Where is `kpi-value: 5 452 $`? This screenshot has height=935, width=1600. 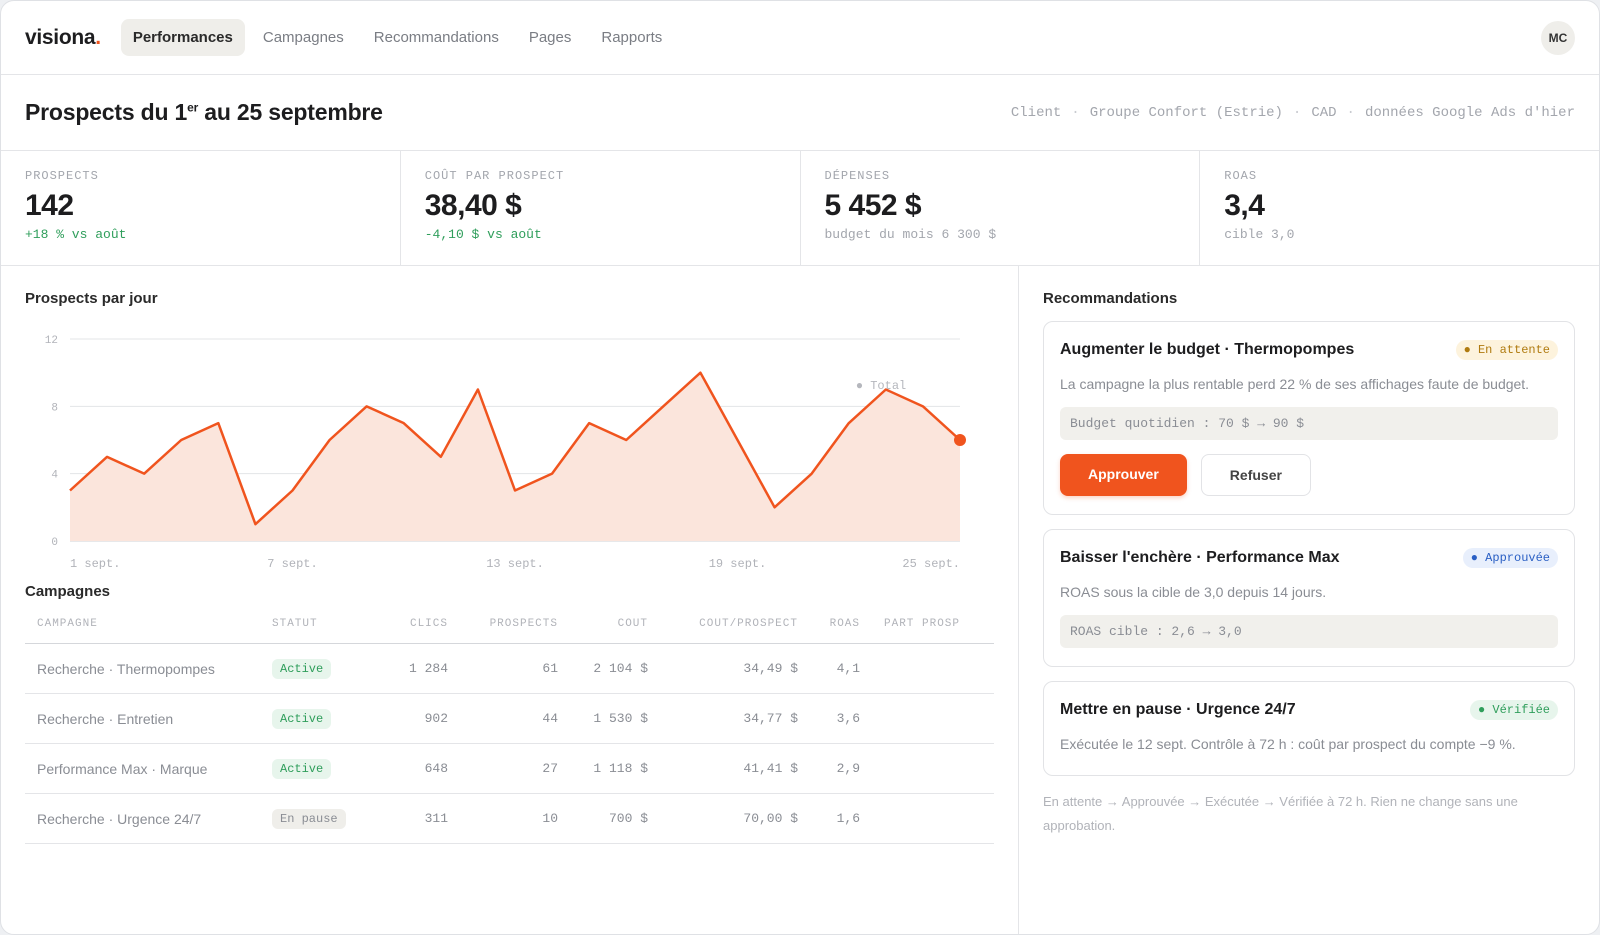
kpi-value: 5 452 $ is located at coordinates (873, 205).